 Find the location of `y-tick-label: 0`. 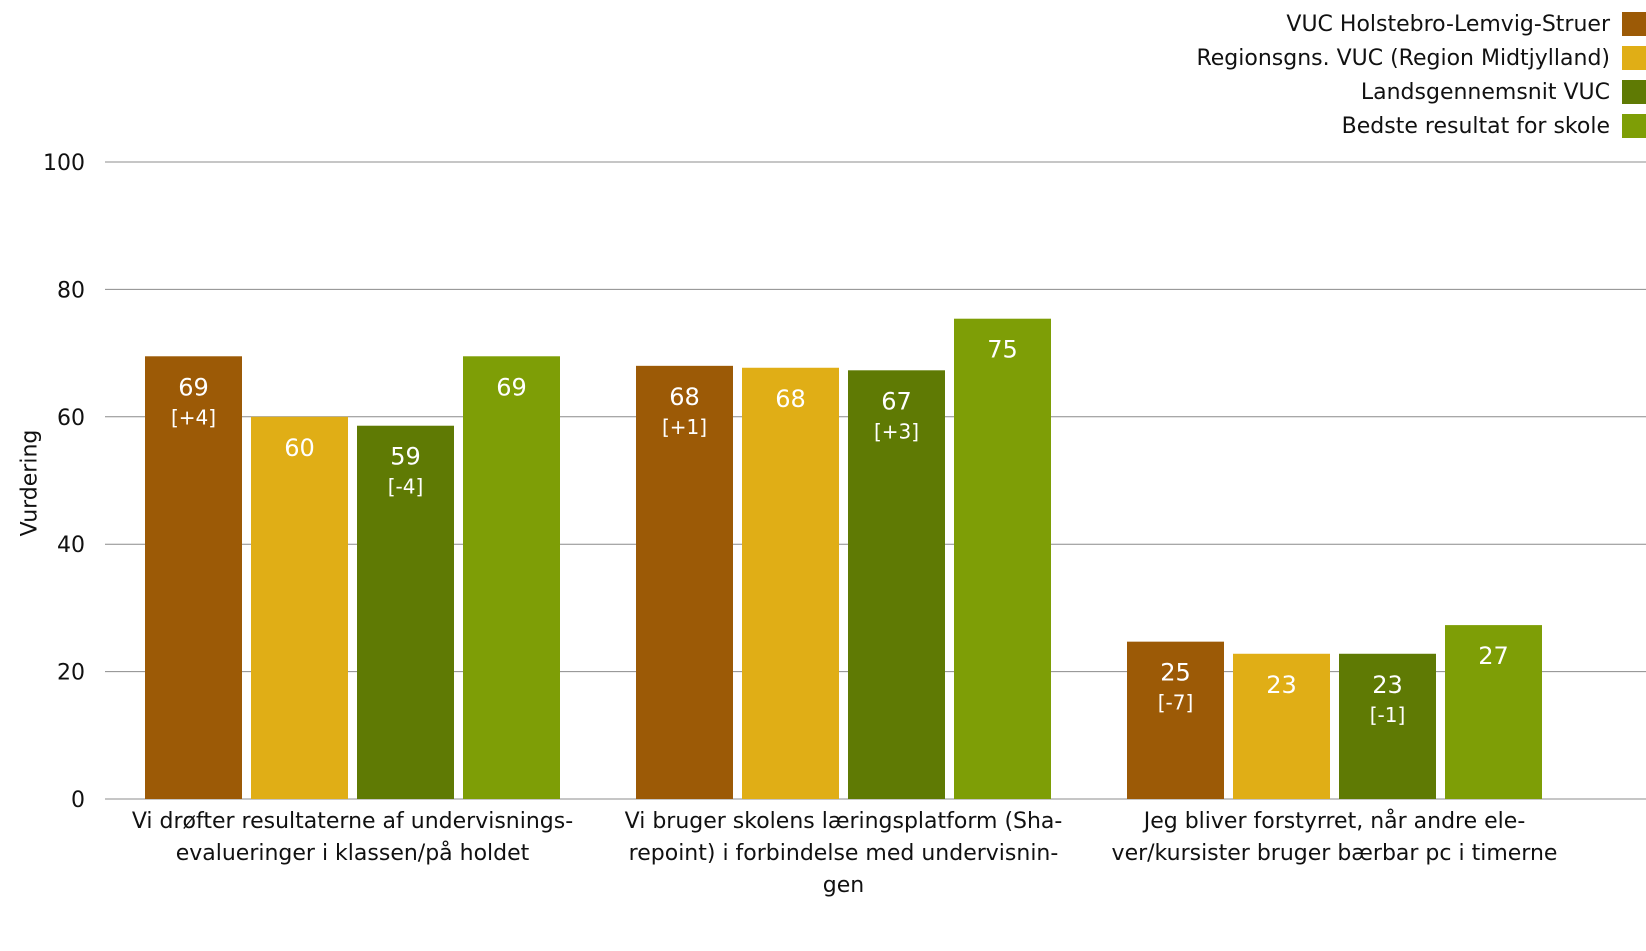

y-tick-label: 0 is located at coordinates (78, 800).